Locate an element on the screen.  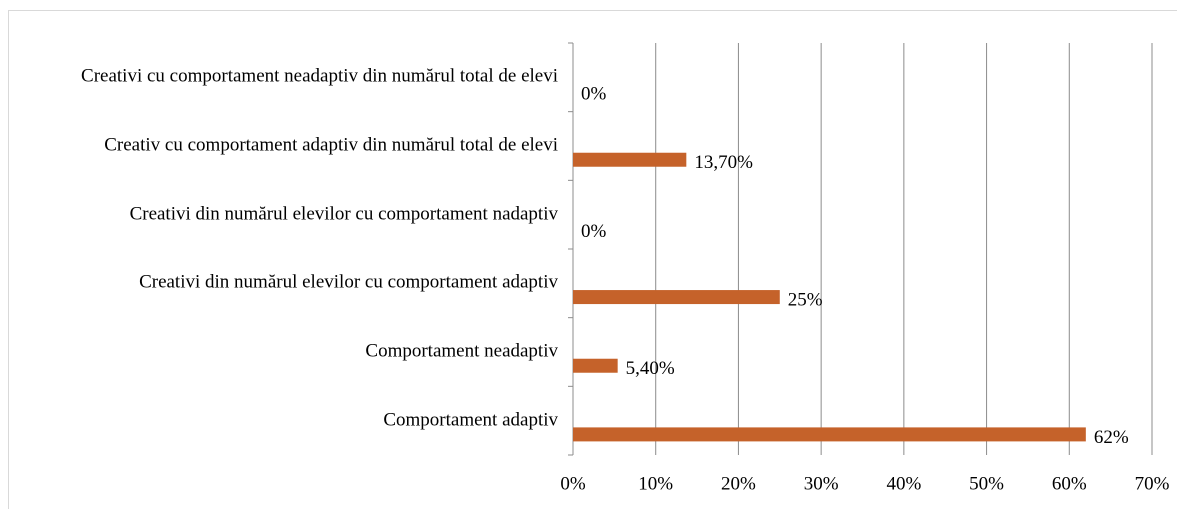
value-label: 25% is located at coordinates (805, 299).